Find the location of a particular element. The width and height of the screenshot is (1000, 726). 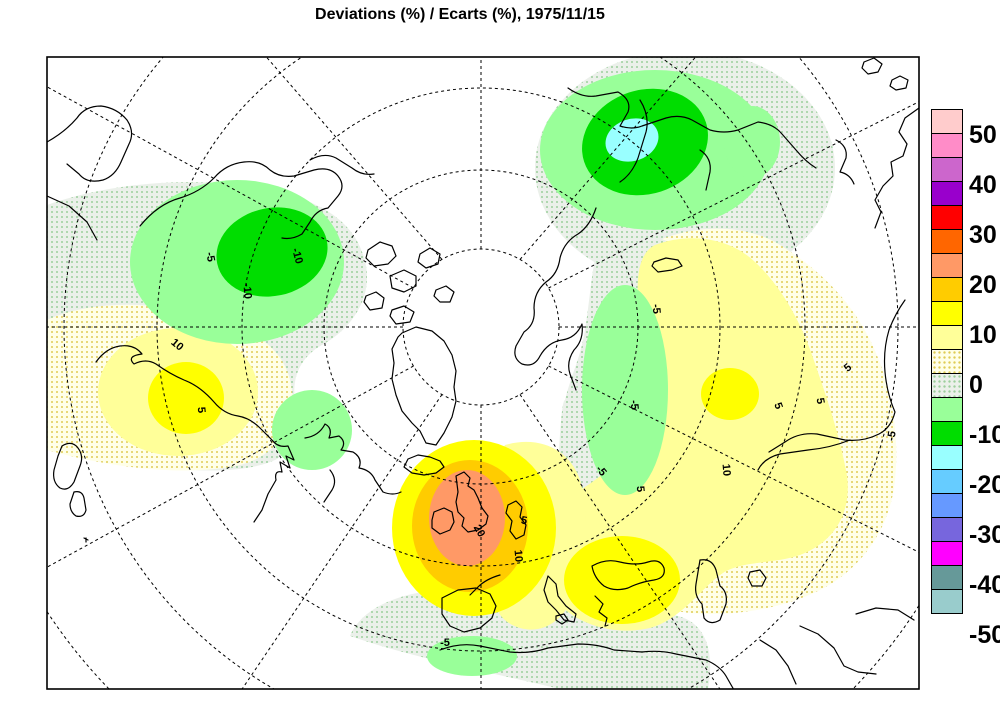

colorbar-tick-label: 20 is located at coordinates (983, 285).